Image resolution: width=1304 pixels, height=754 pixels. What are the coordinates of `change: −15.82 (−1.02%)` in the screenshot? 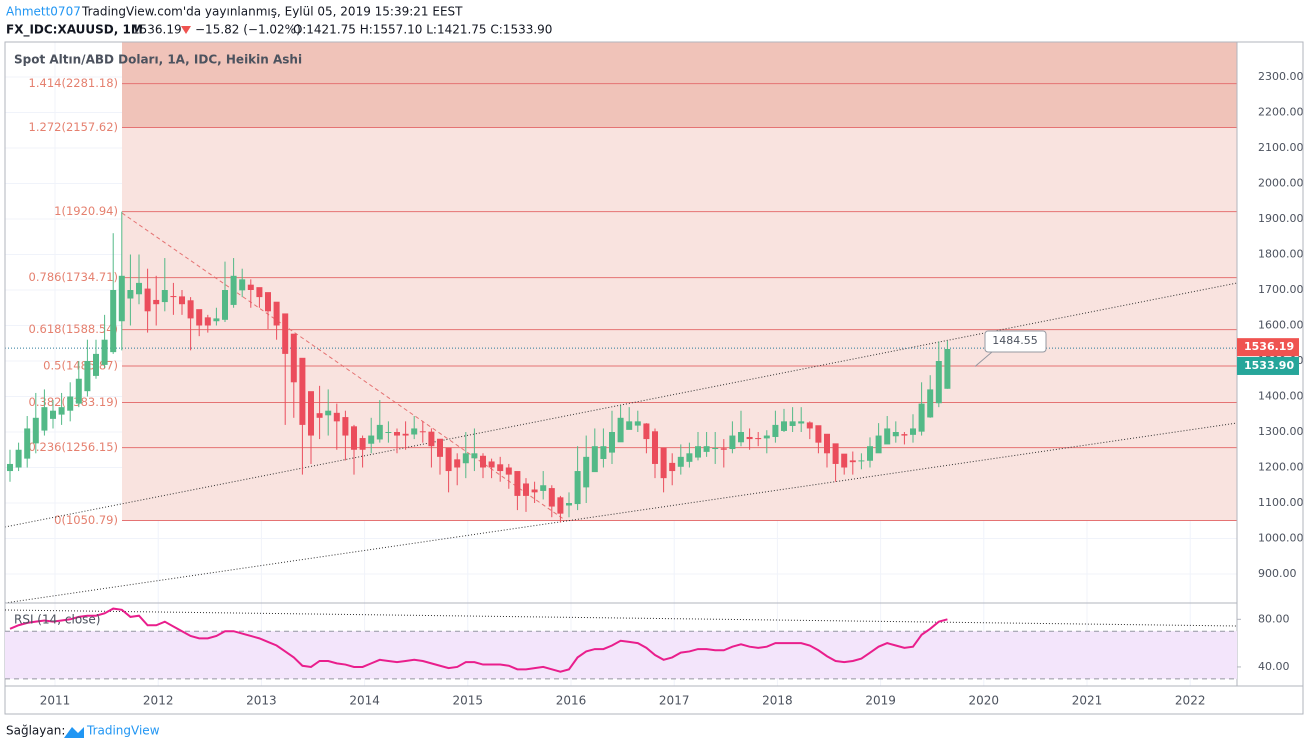 It's located at (248, 30).